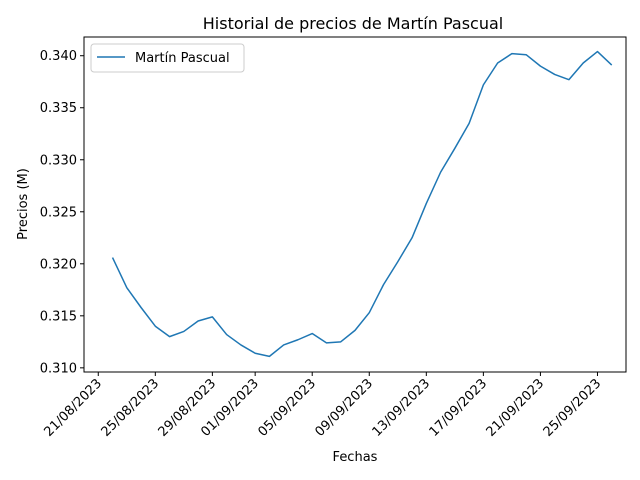 Image resolution: width=640 pixels, height=480 pixels. Describe the element at coordinates (182, 58) in the screenshot. I see `legend-label: Martín Pascual` at that location.